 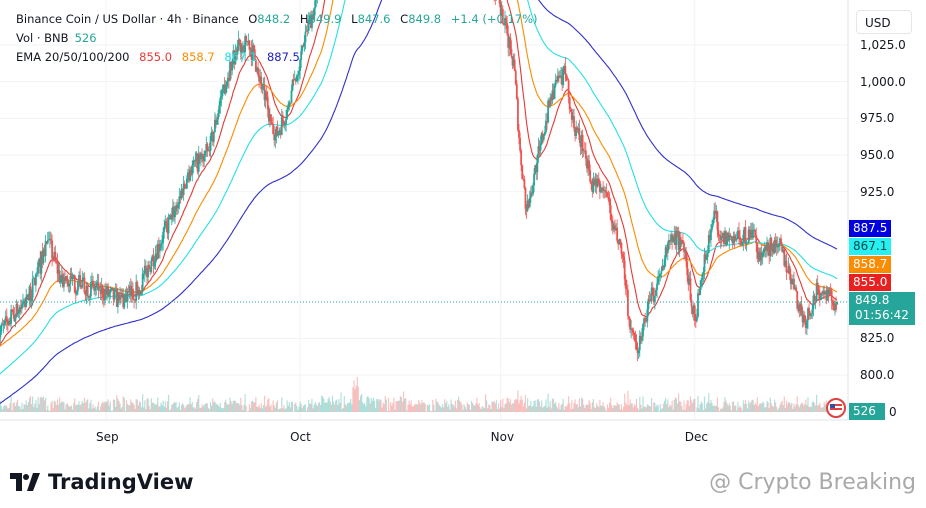 I want to click on change-value: +1.4 (+0.17%), so click(x=494, y=19).